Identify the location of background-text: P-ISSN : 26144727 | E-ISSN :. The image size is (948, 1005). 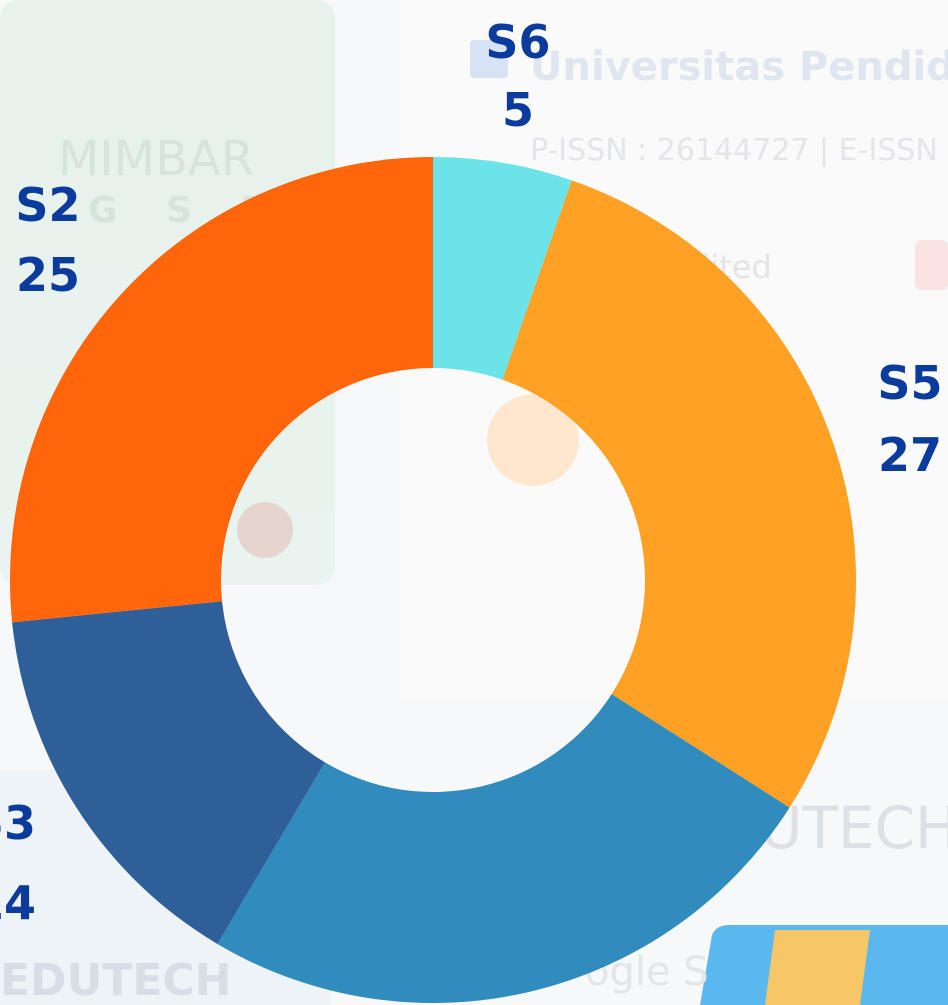
(739, 150).